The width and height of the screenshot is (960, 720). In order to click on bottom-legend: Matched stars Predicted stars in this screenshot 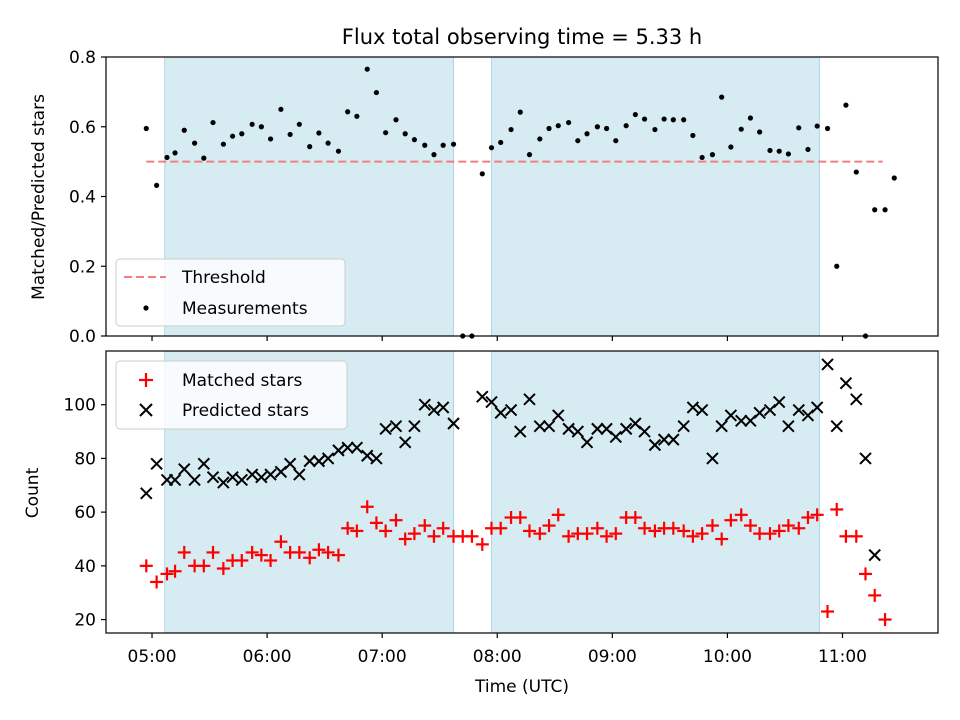, I will do `click(231, 395)`.